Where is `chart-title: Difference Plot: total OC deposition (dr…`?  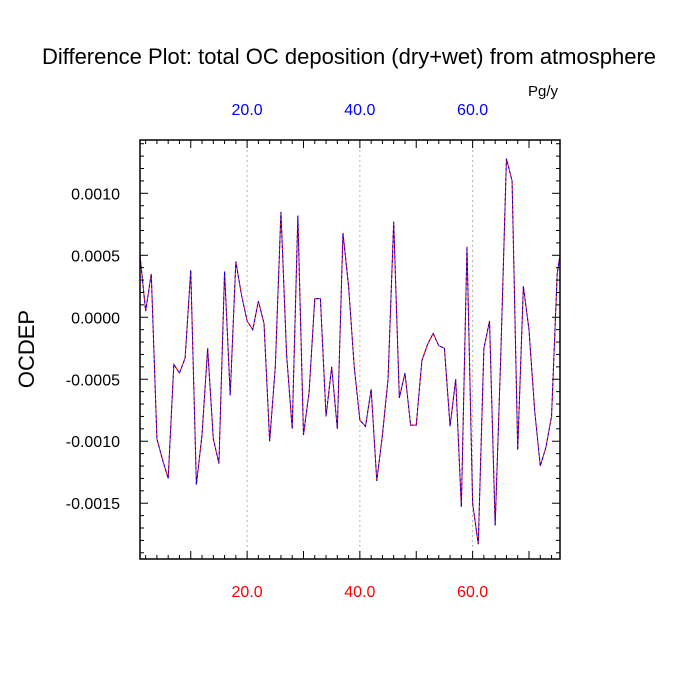 chart-title: Difference Plot: total OC deposition (dr… is located at coordinates (349, 56).